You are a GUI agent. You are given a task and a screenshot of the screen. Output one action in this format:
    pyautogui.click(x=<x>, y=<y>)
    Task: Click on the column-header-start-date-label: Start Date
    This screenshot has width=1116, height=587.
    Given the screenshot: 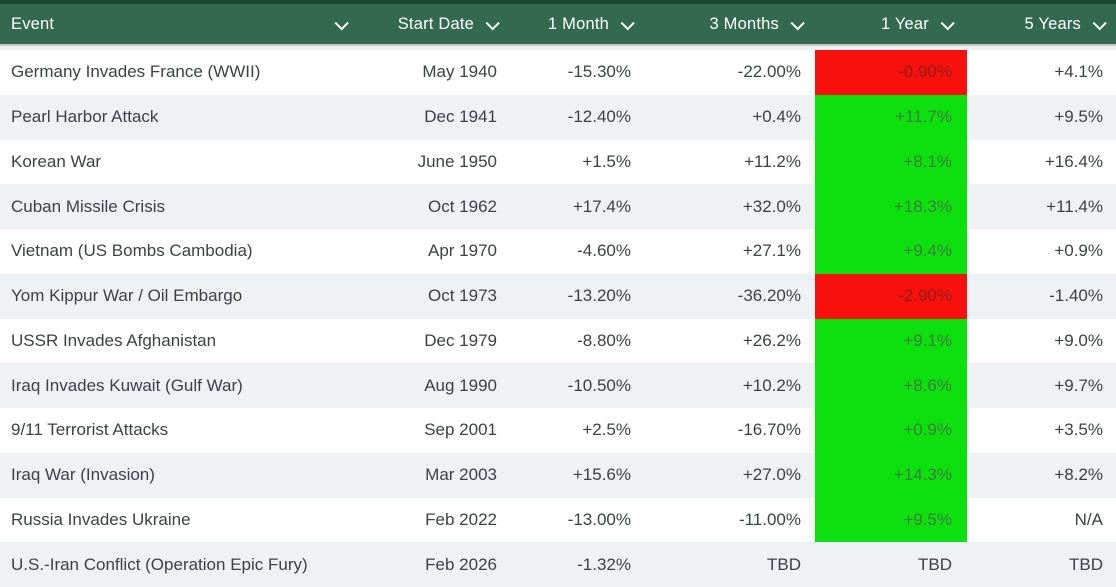 What is the action you would take?
    pyautogui.click(x=435, y=23)
    